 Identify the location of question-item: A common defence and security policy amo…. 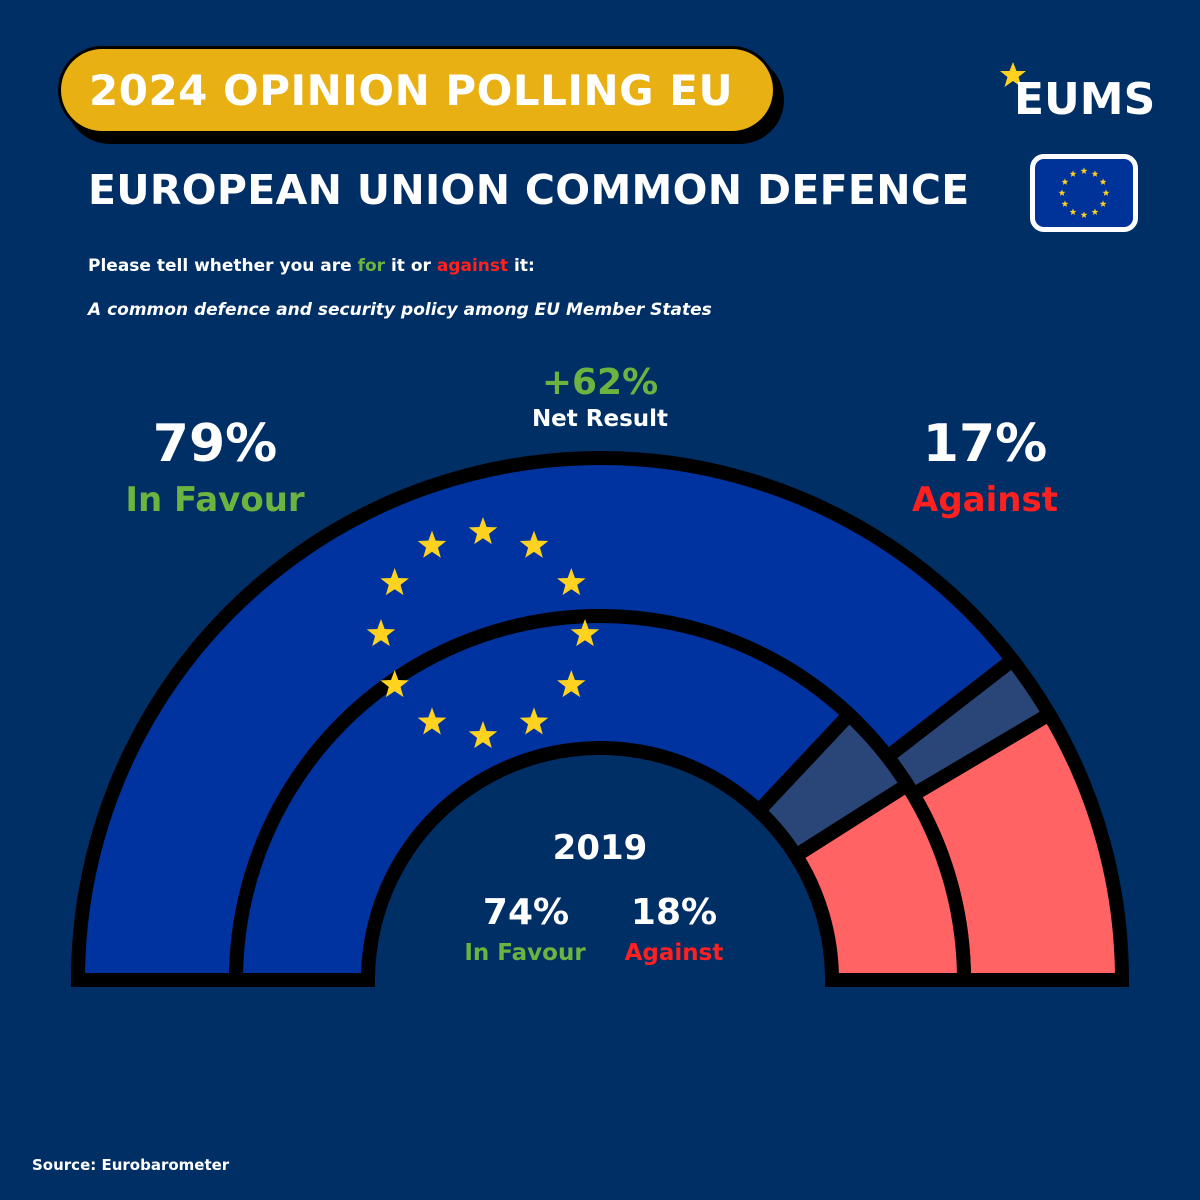
(400, 310).